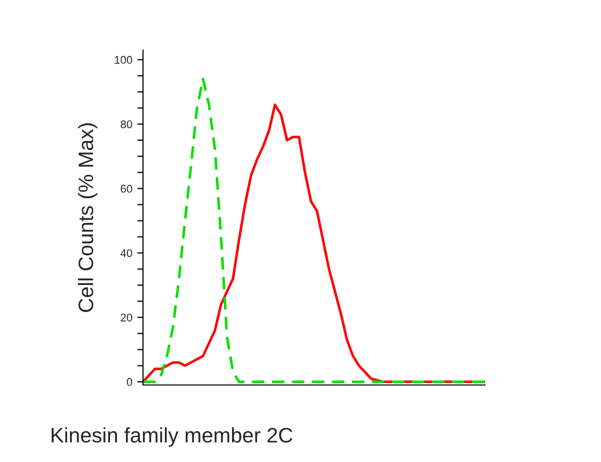  I want to click on y-tick-label: 40, so click(126, 253).